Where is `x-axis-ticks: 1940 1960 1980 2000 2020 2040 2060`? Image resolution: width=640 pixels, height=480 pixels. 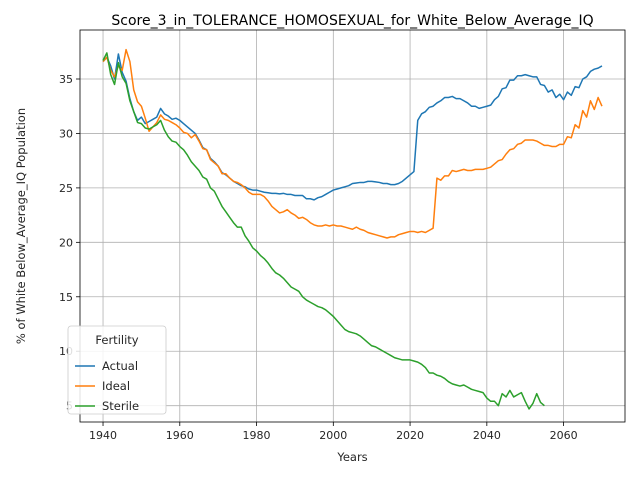 x-axis-ticks: 1940 1960 1980 2000 2020 2040 2060 is located at coordinates (333, 432).